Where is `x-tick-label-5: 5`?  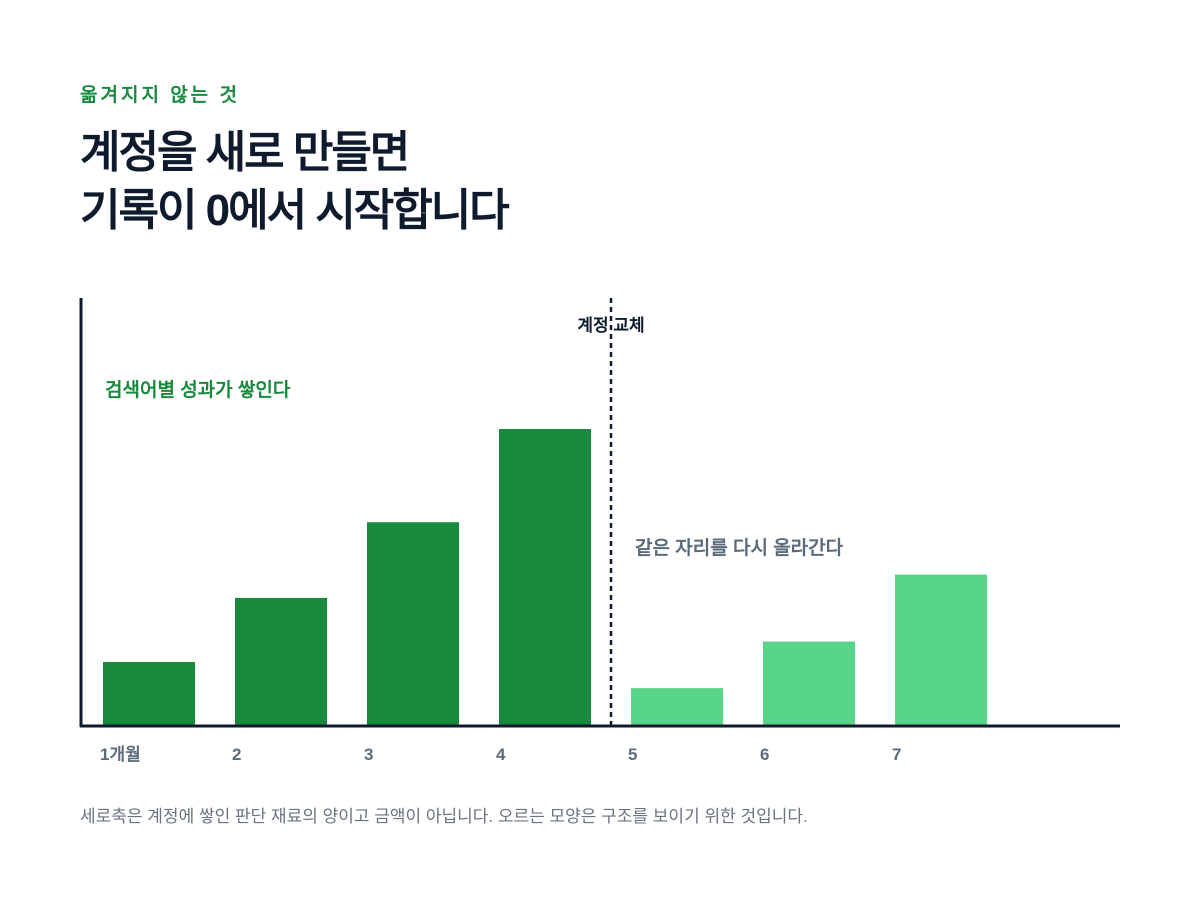 x-tick-label-5: 5 is located at coordinates (632, 754).